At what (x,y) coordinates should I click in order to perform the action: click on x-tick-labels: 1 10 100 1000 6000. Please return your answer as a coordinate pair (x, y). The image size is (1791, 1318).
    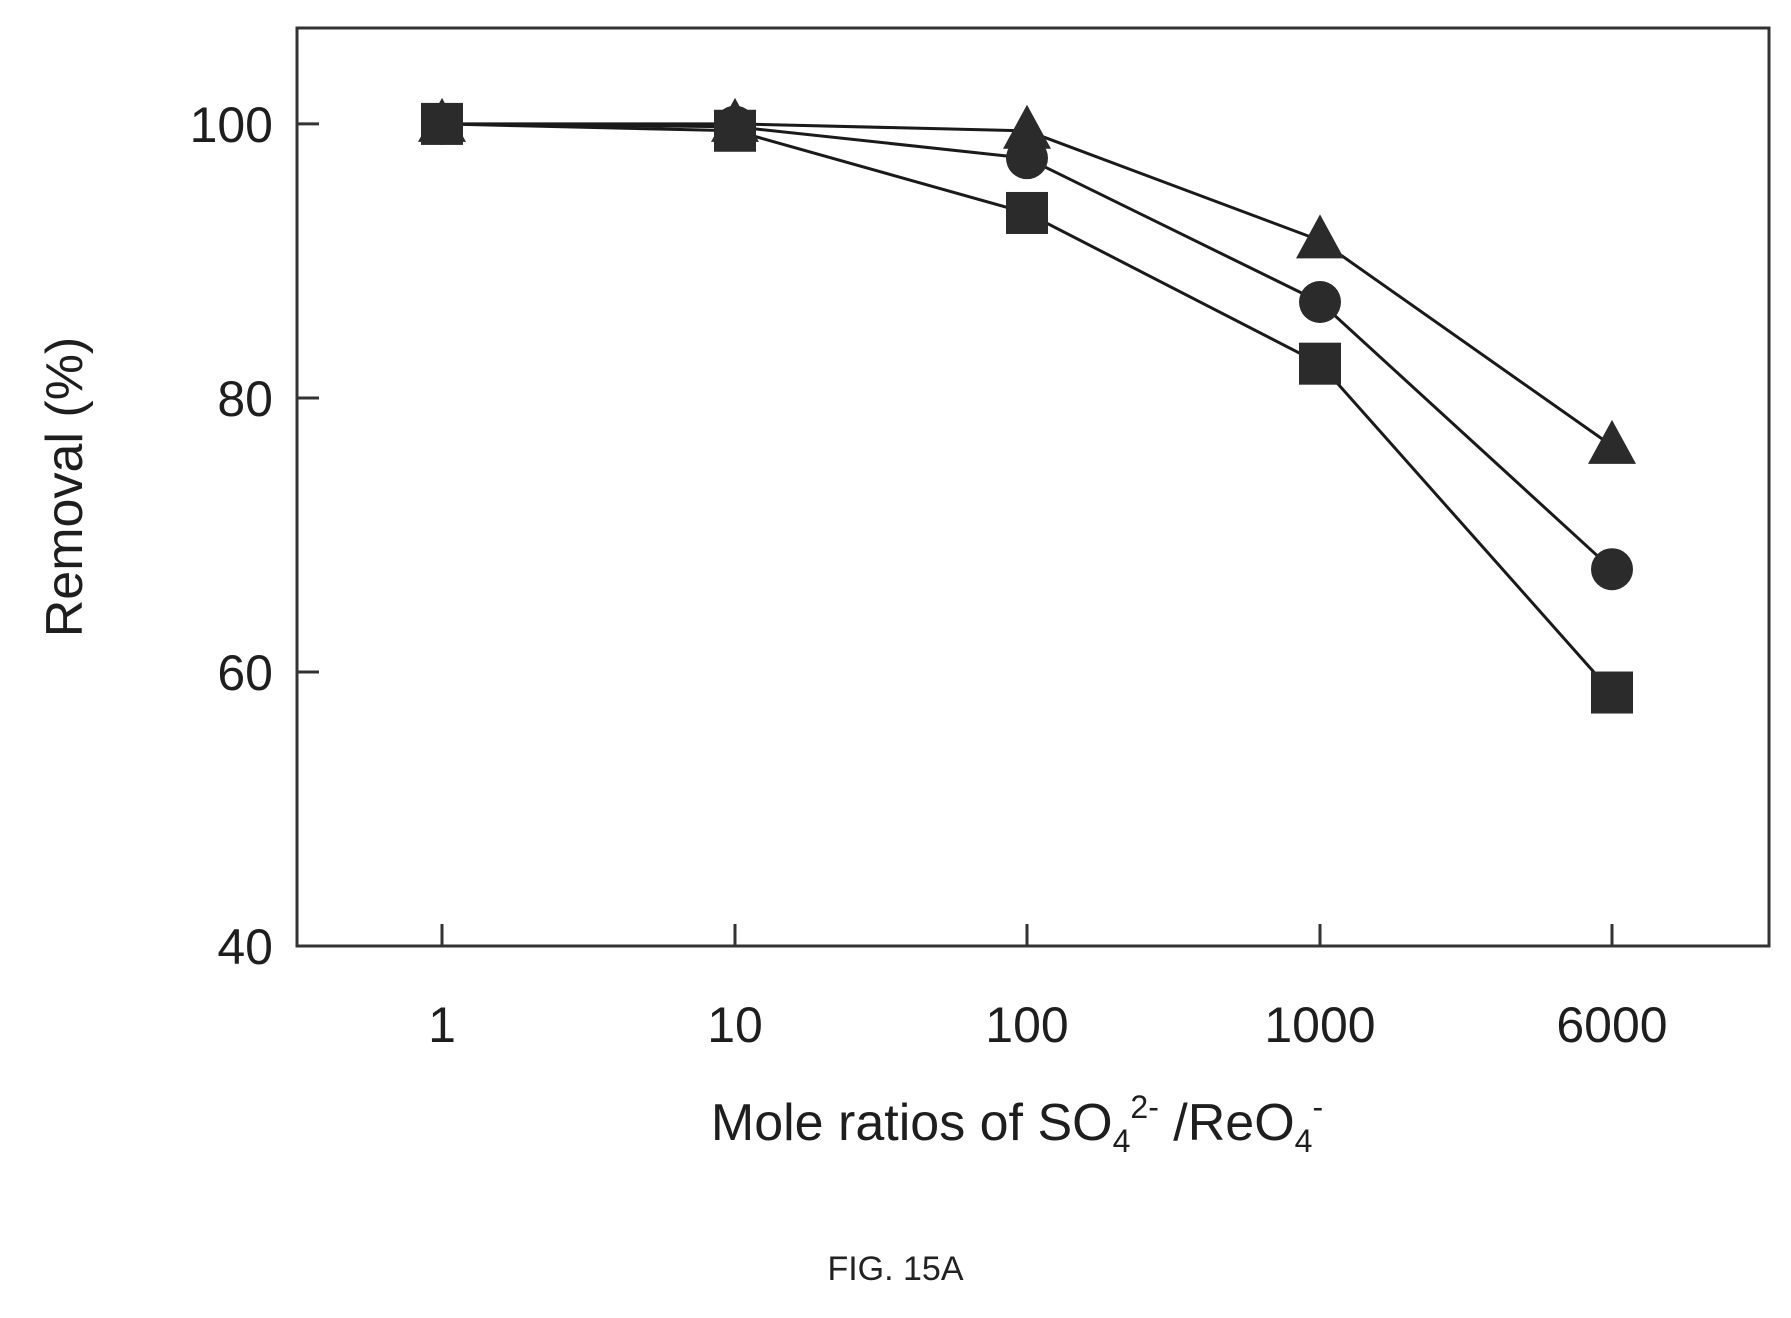
    Looking at the image, I should click on (1048, 1025).